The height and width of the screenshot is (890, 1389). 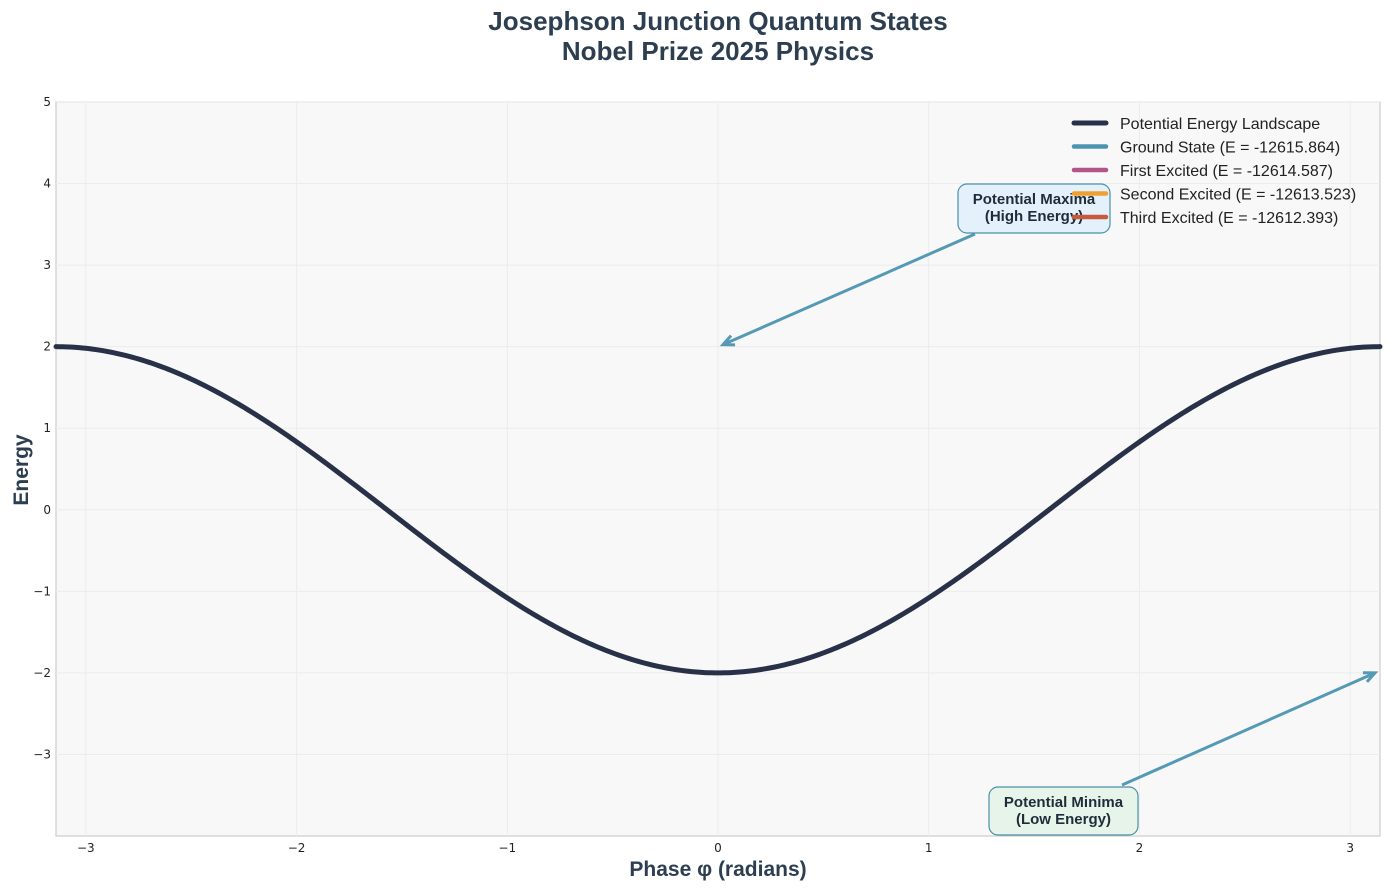 What do you see at coordinates (1229, 218) in the screenshot?
I see `legend-label: Third Excited (E = -12612.393)` at bounding box center [1229, 218].